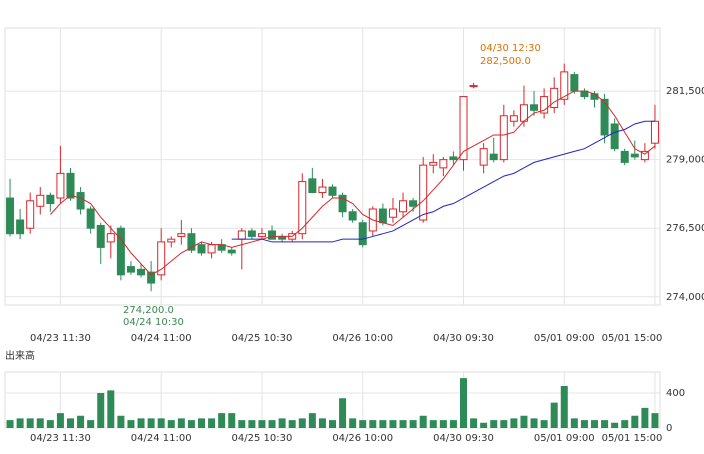 This screenshot has height=454, width=704. I want to click on y-tick-label: 274,000, so click(685, 297).